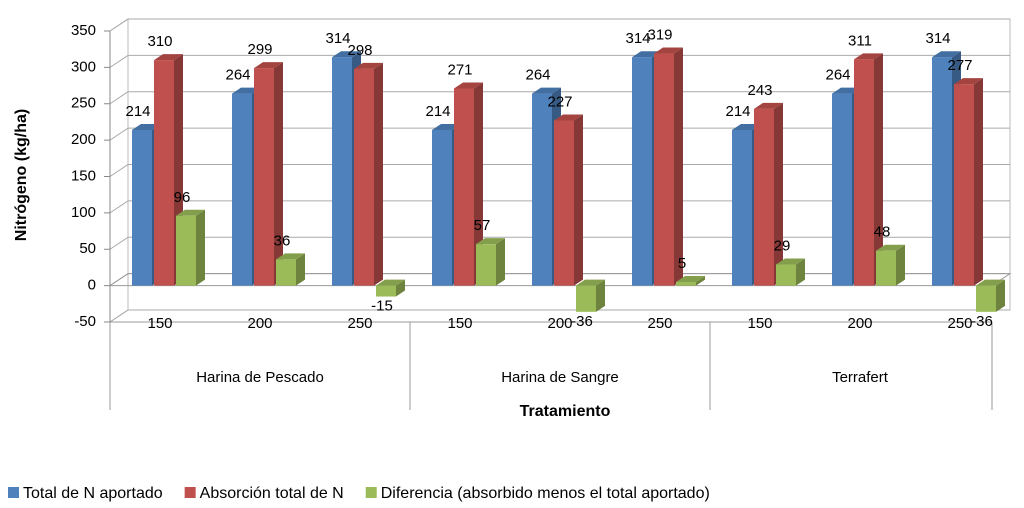  I want to click on y-tick-label: 50, so click(87, 248).